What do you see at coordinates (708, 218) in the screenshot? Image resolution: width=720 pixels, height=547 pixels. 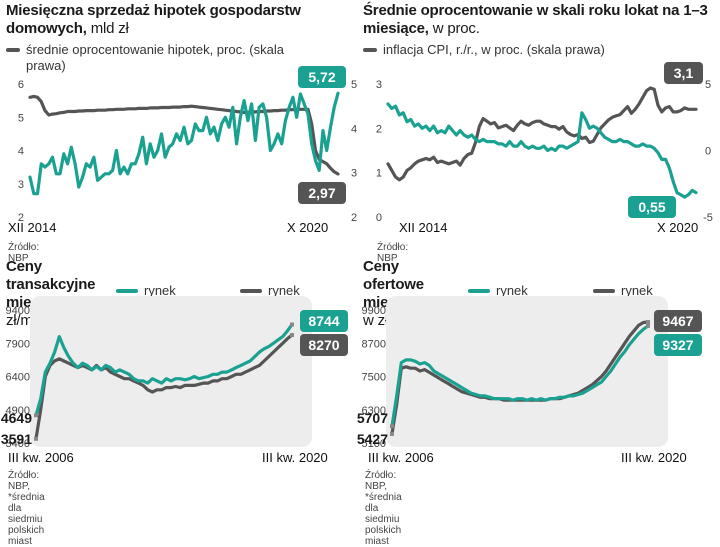 I see `y-tick-label-right: -5` at bounding box center [708, 218].